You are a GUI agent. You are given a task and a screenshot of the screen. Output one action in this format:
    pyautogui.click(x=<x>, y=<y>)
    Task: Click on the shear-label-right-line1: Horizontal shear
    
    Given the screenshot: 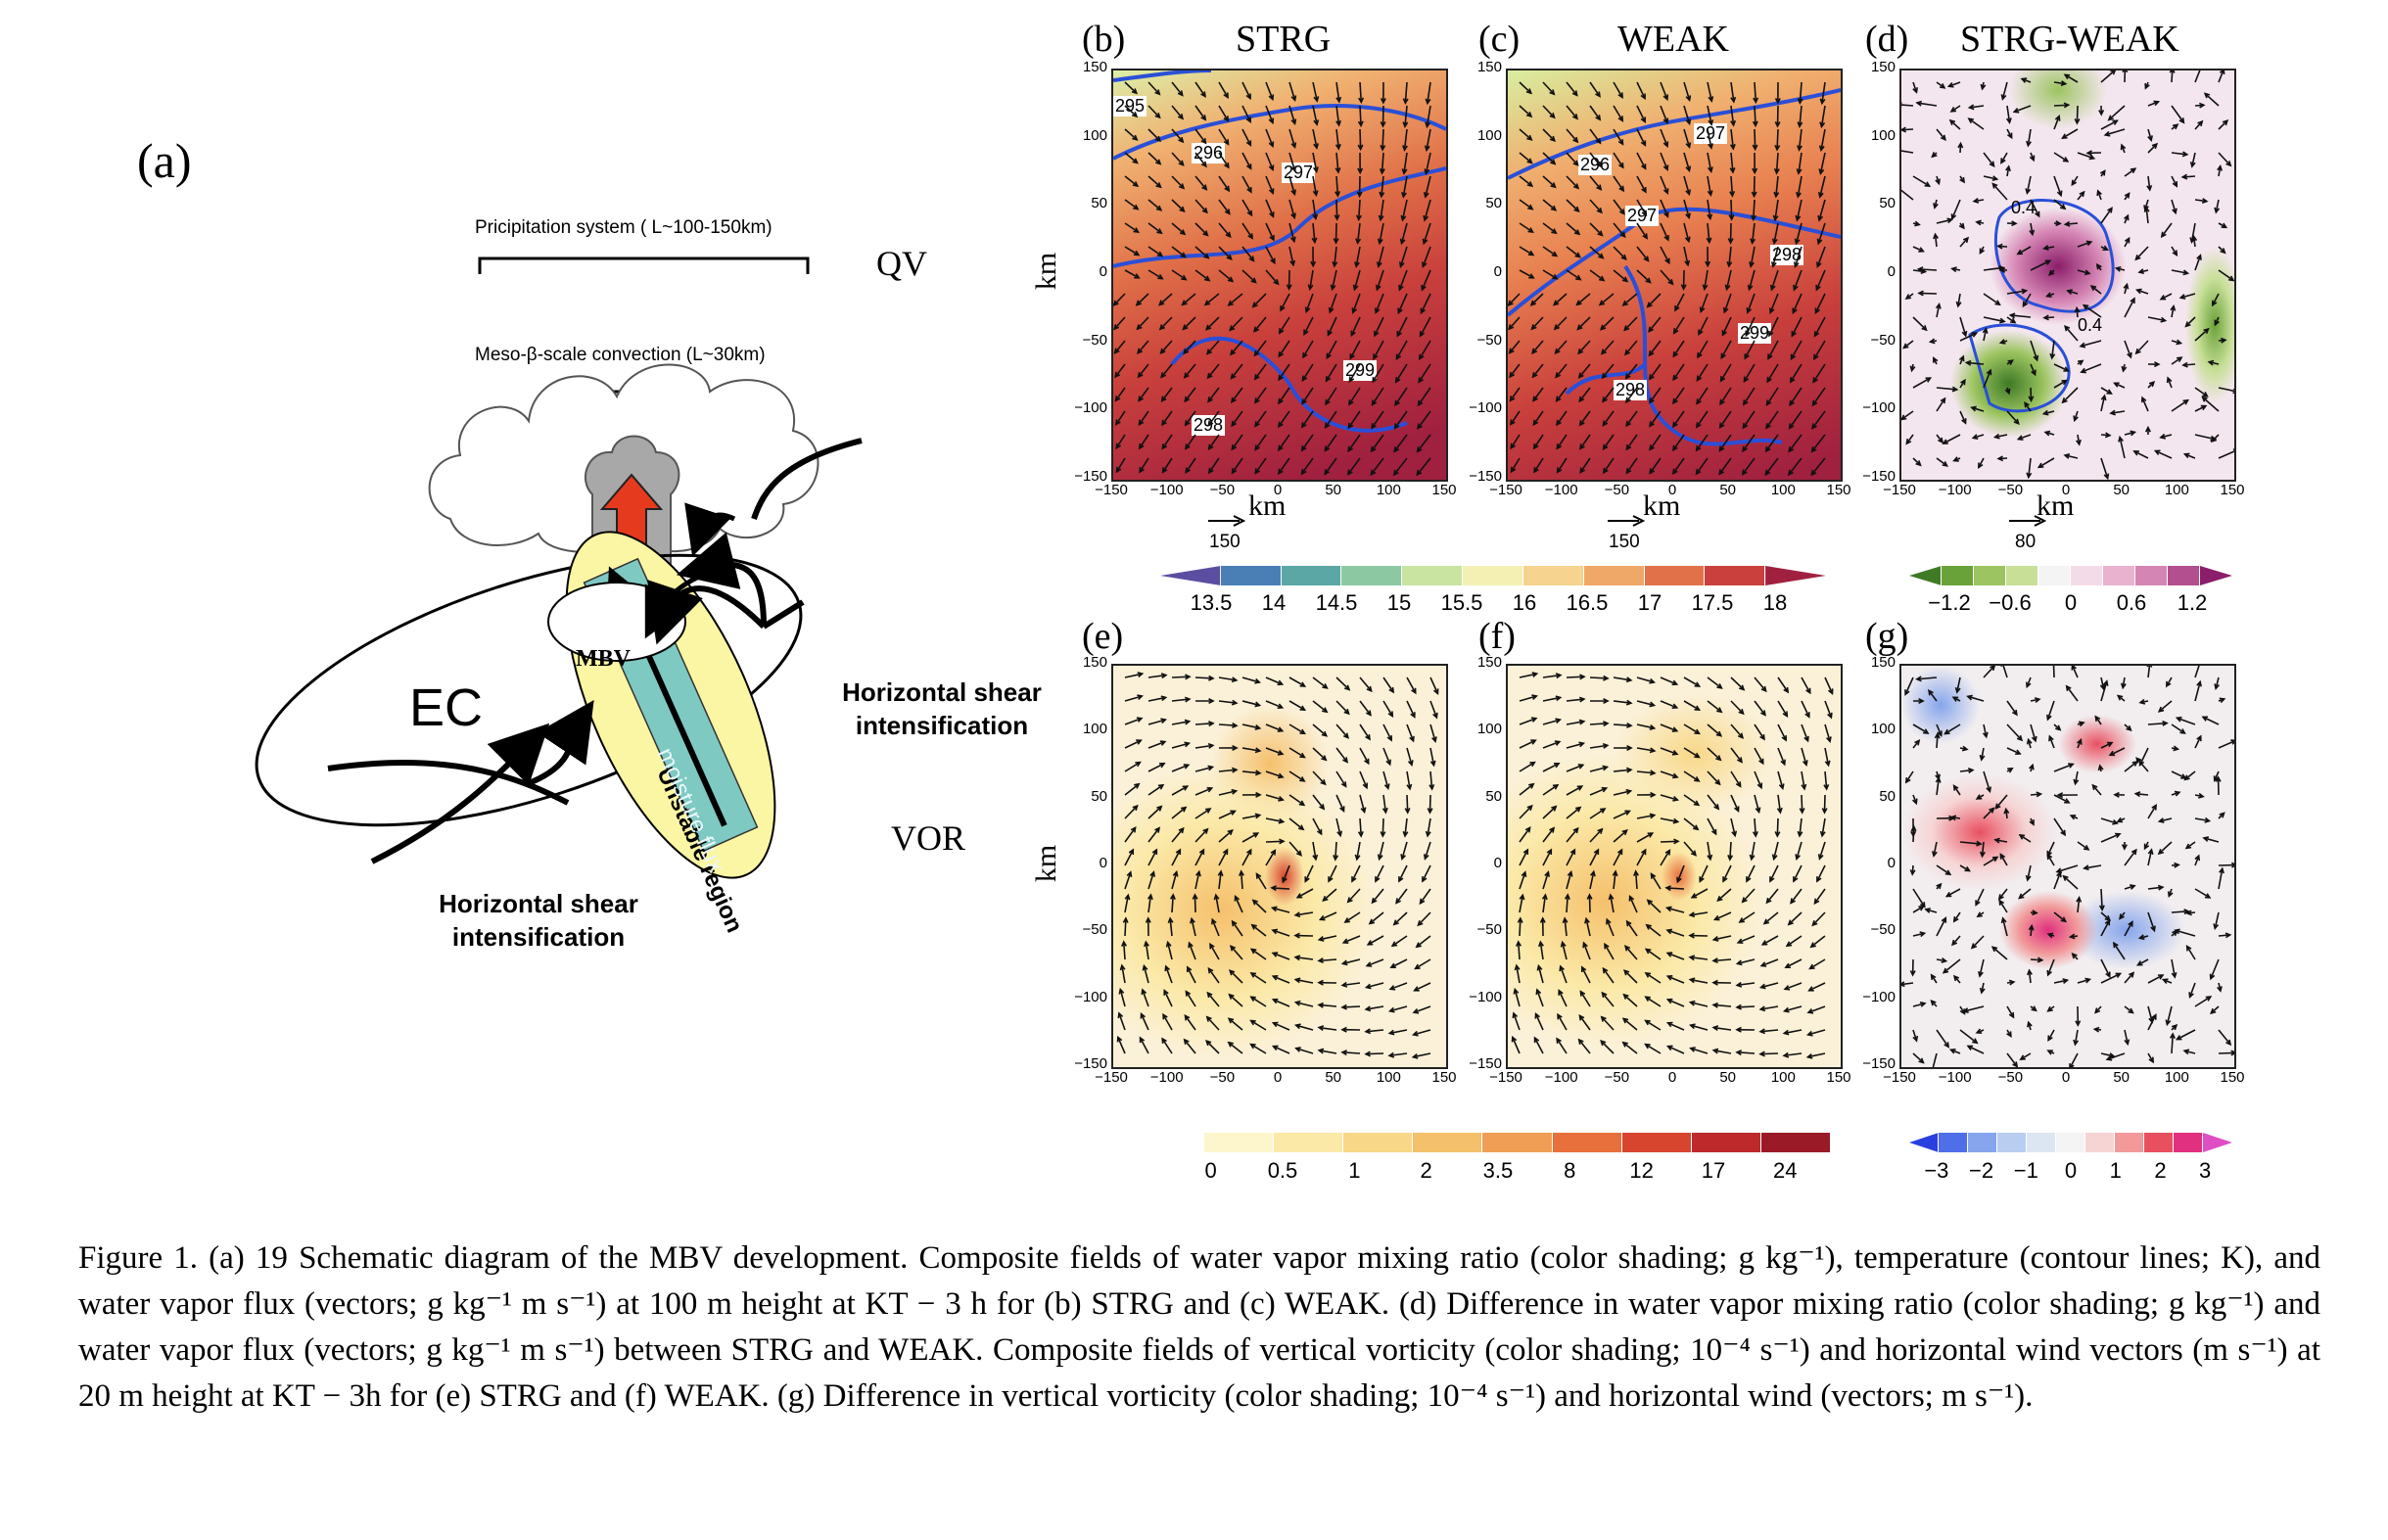 What is the action you would take?
    pyautogui.click(x=942, y=692)
    